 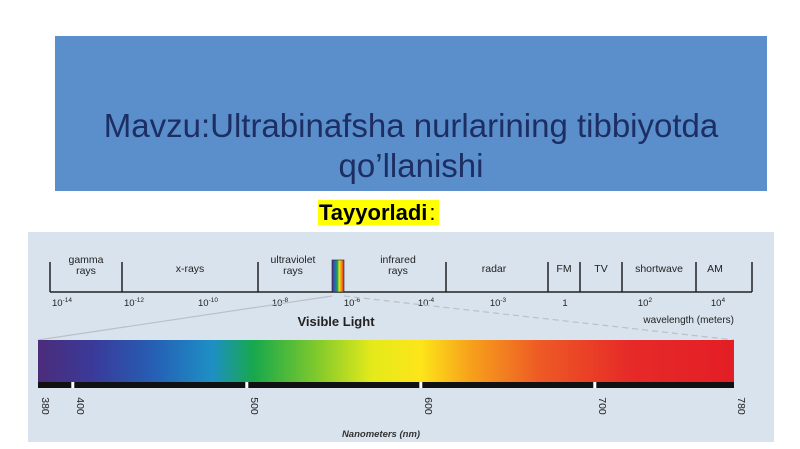 What do you see at coordinates (254, 406) in the screenshot?
I see `nm-tick-label-500: 500` at bounding box center [254, 406].